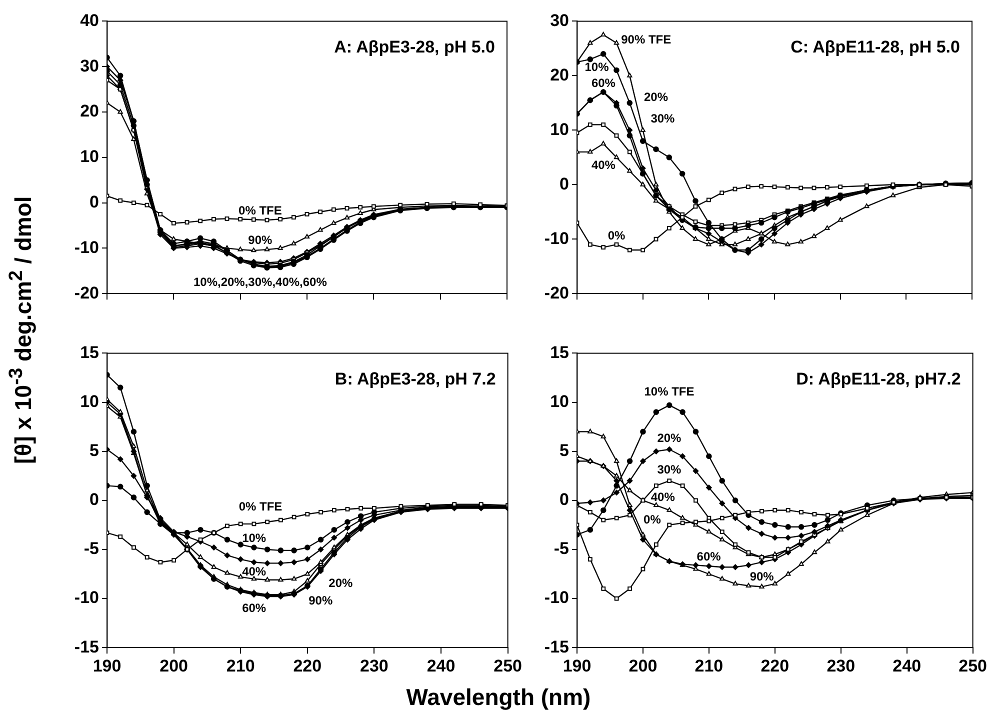 This screenshot has width=997, height=719. What do you see at coordinates (498, 697) in the screenshot?
I see `x-axis-title: Wavelength (nm)` at bounding box center [498, 697].